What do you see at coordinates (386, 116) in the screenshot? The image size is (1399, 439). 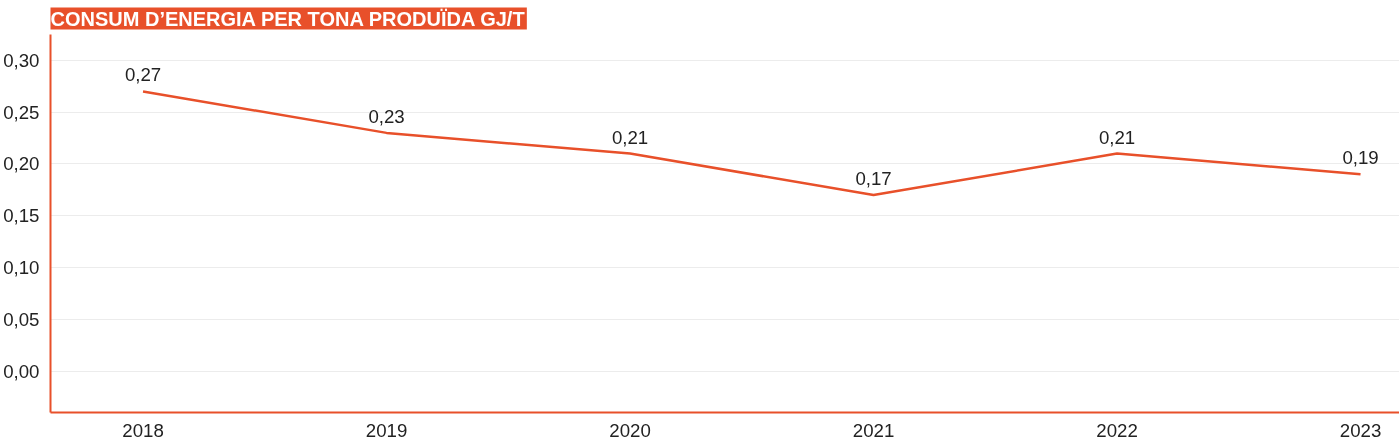 I see `data-label: 0,23` at bounding box center [386, 116].